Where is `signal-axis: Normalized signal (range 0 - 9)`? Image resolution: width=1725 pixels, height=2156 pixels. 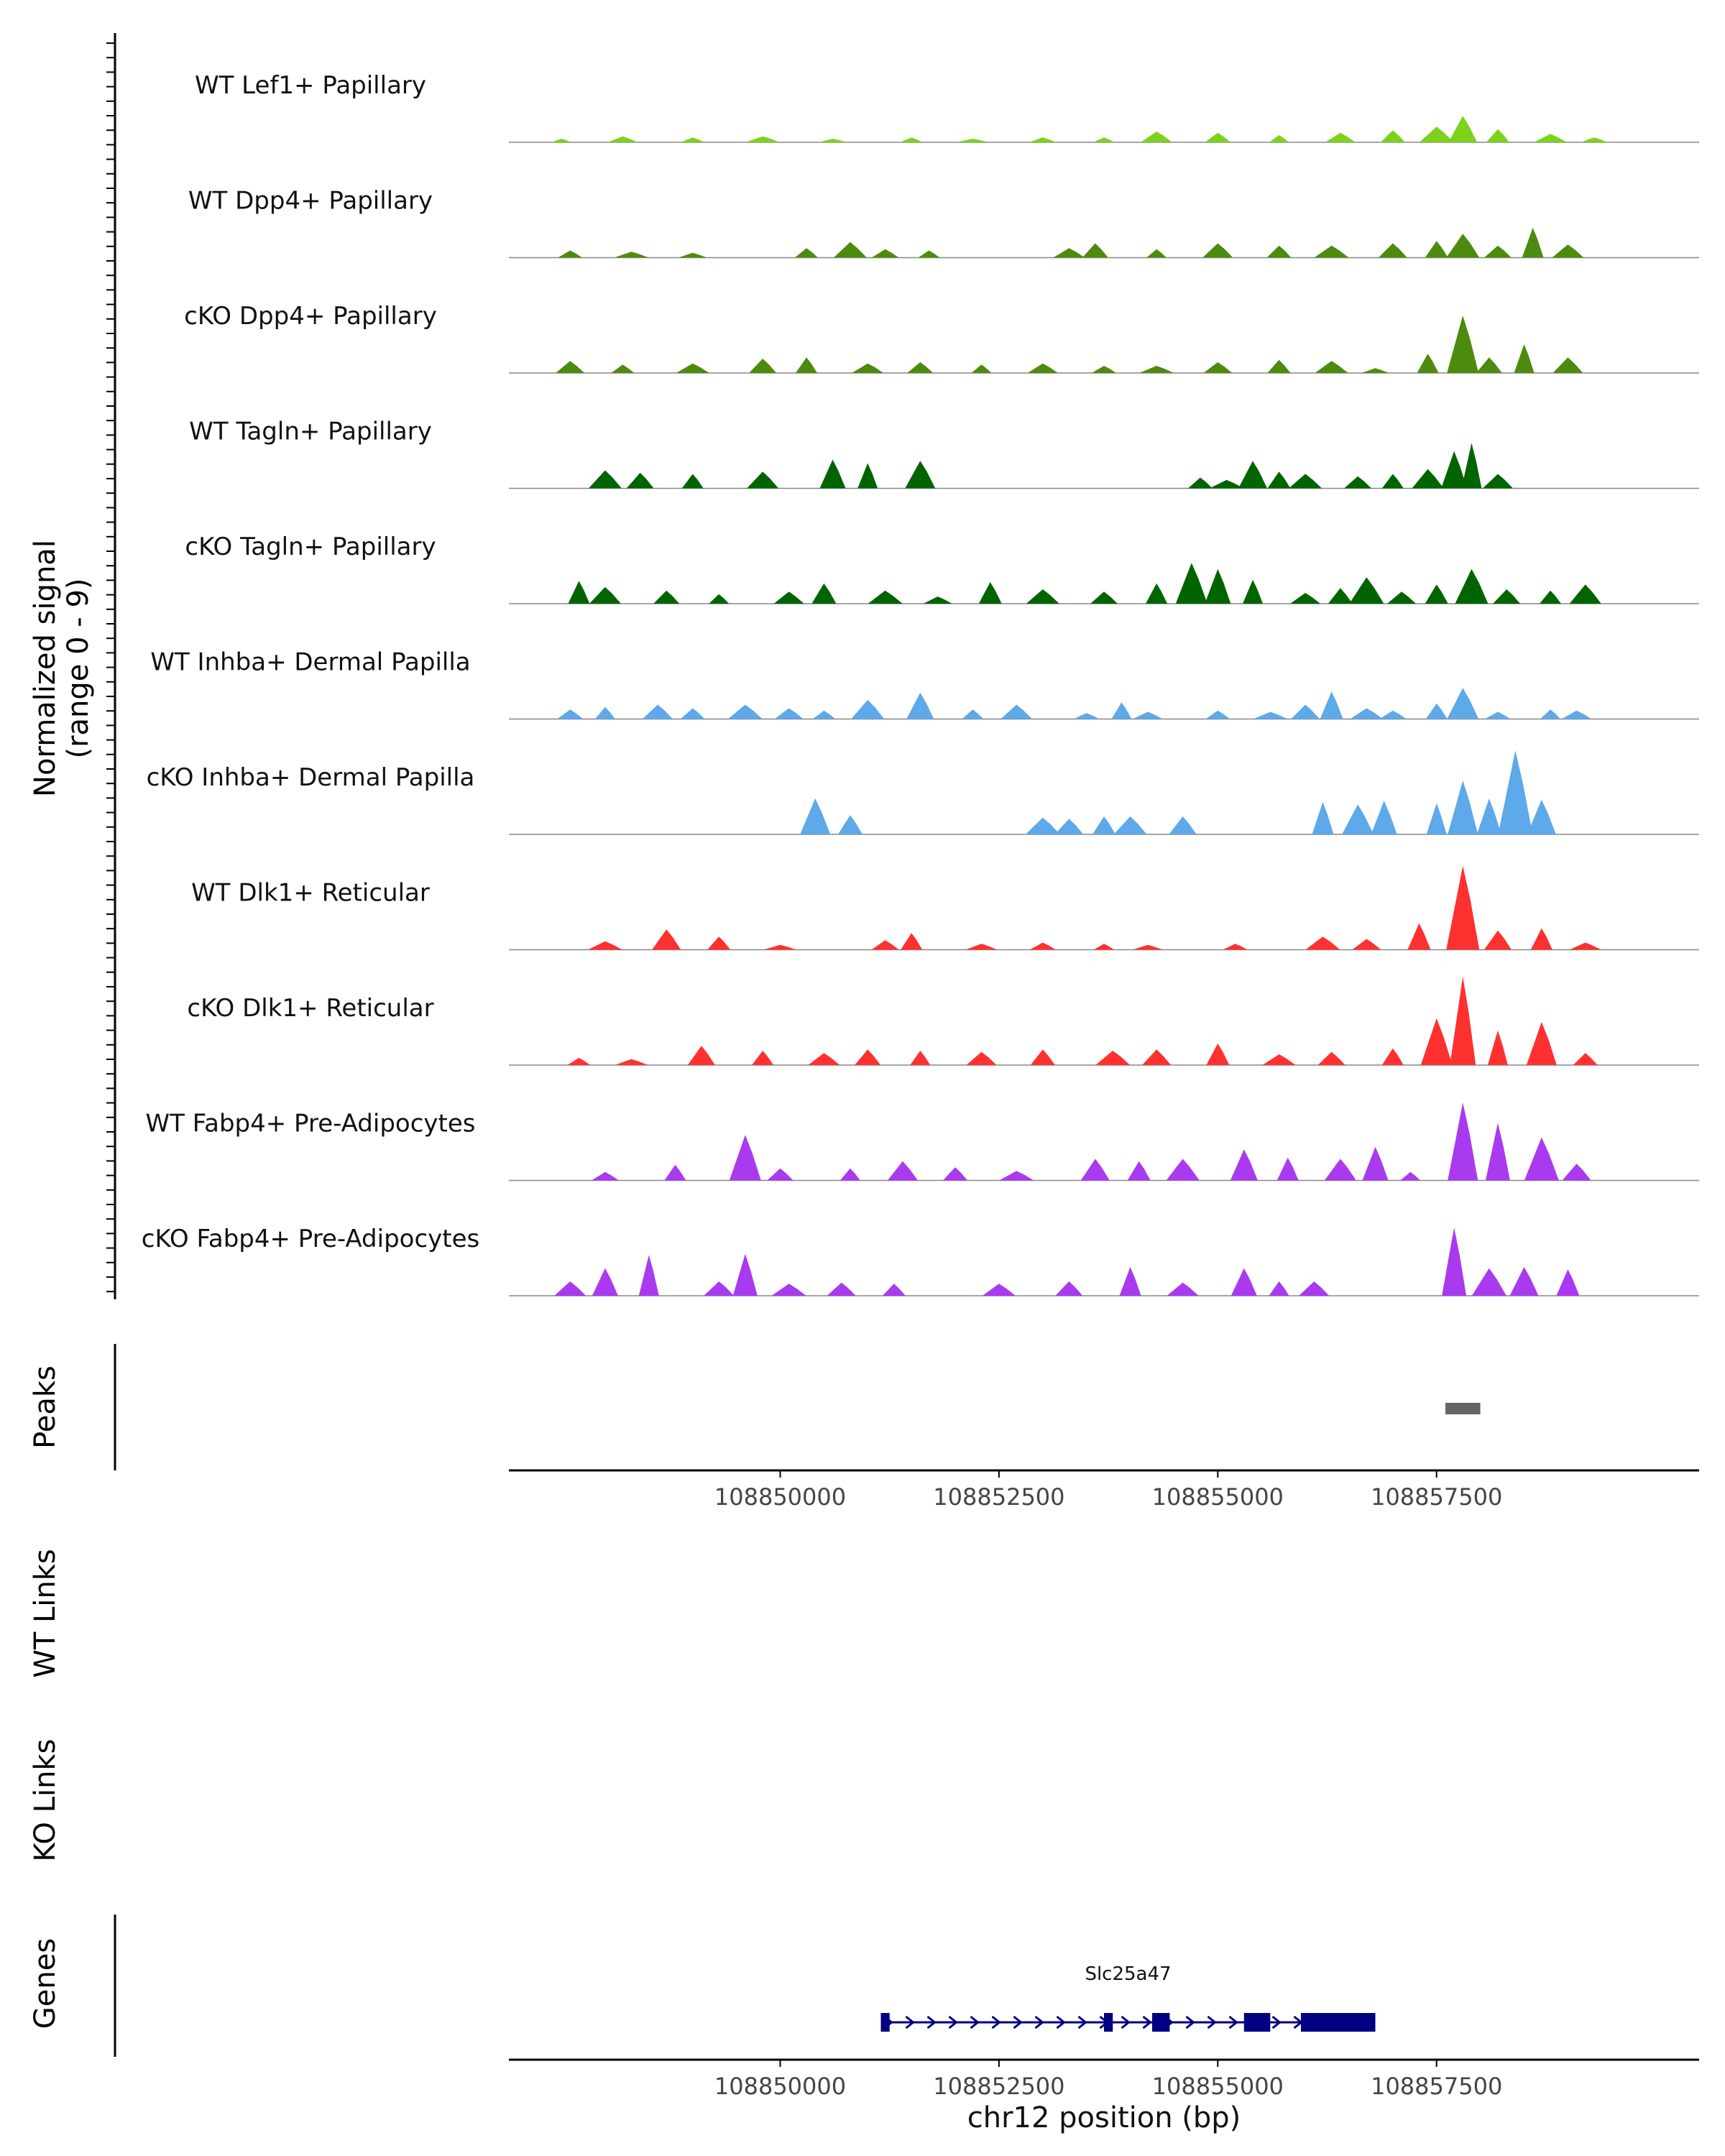
signal-axis: Normalized signal (range 0 - 9) is located at coordinates (72, 666).